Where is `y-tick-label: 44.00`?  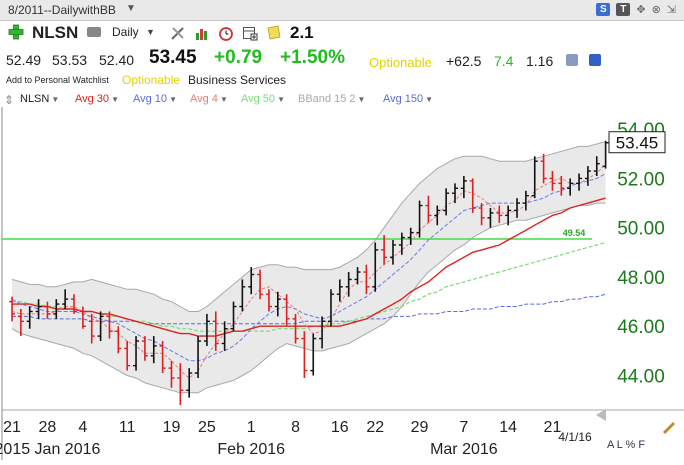 y-tick-label: 44.00 is located at coordinates (641, 377).